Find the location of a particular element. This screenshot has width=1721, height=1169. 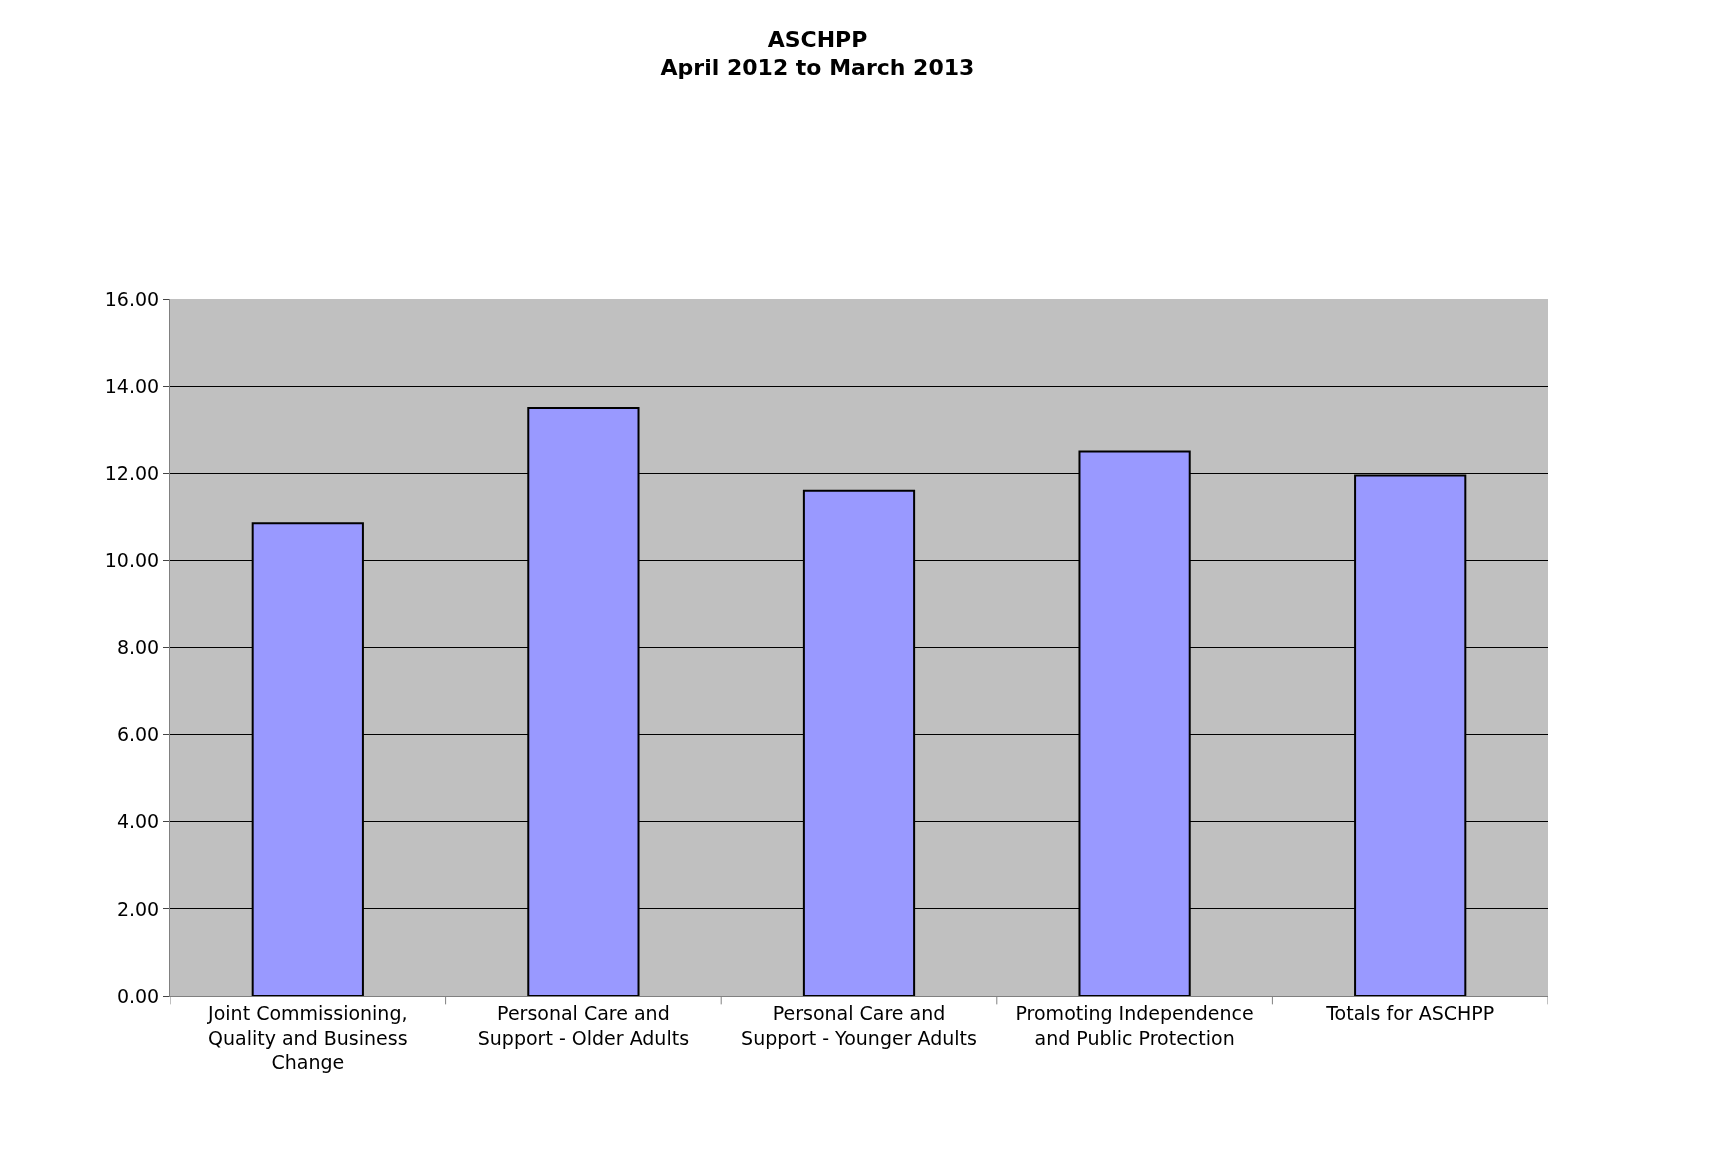

y-tick-label: 16.00 is located at coordinates (132, 298).